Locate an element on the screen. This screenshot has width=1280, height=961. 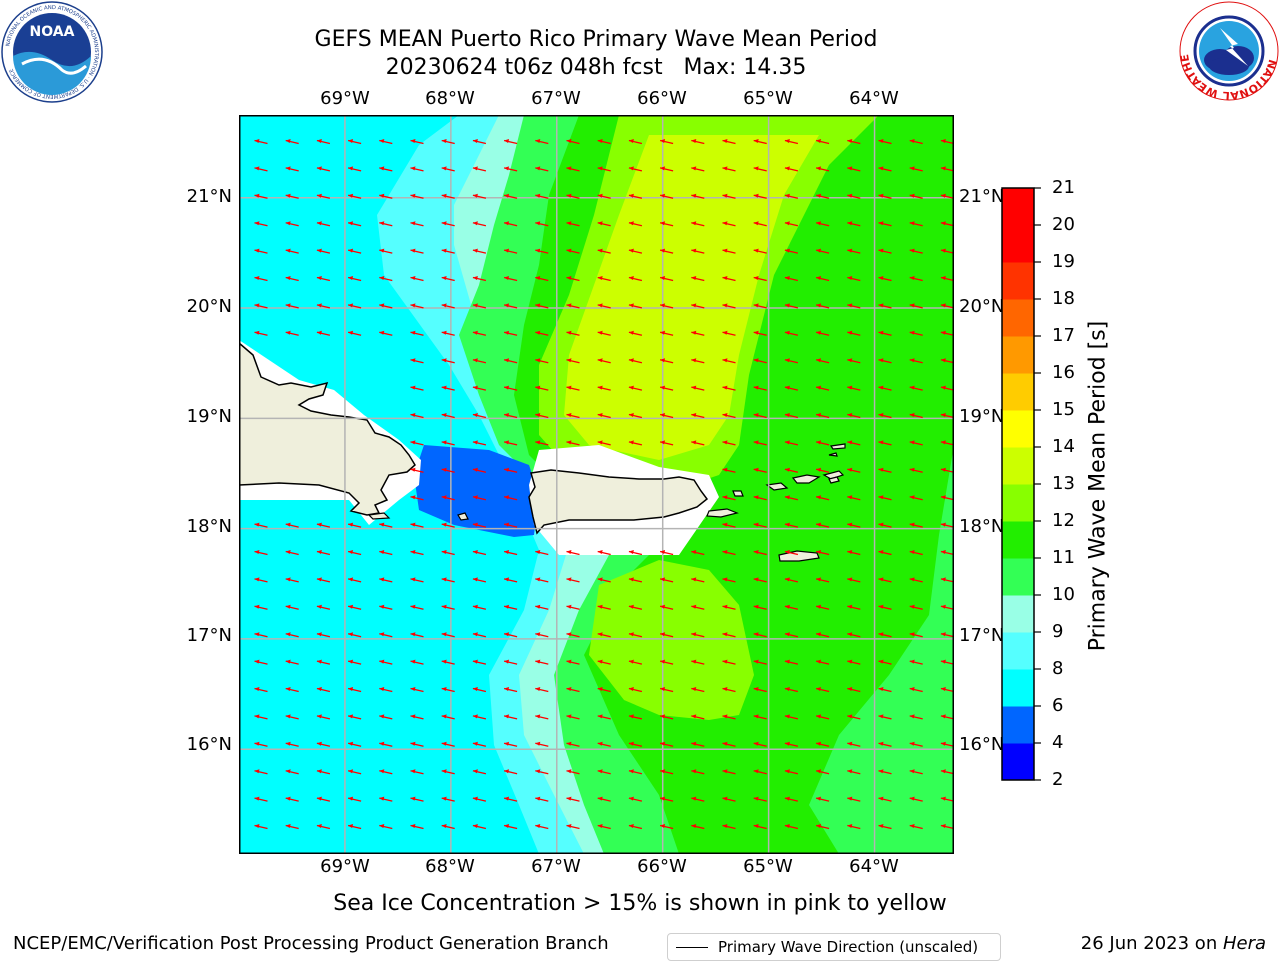
lat-label-left-18n: 18°N is located at coordinates (209, 526).